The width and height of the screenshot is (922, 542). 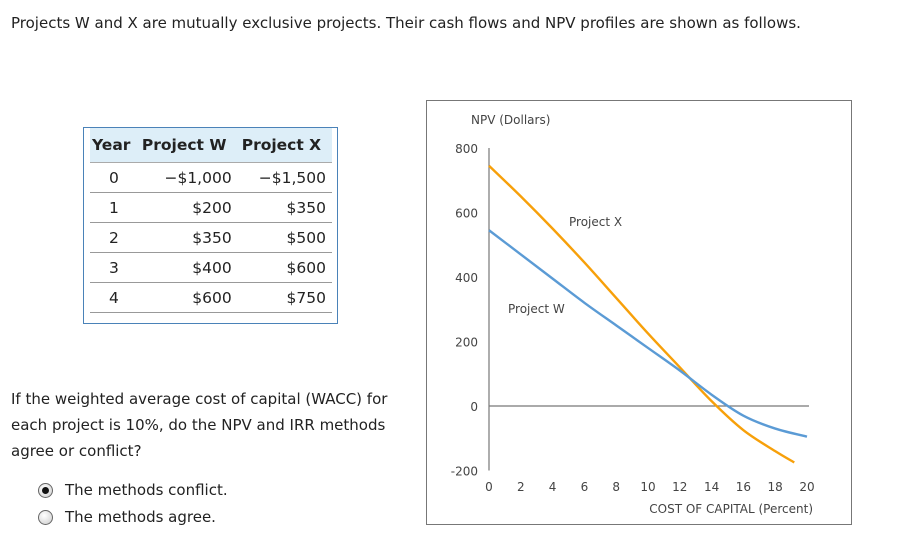 What do you see at coordinates (595, 222) in the screenshot?
I see `series-label-project-x: Project X` at bounding box center [595, 222].